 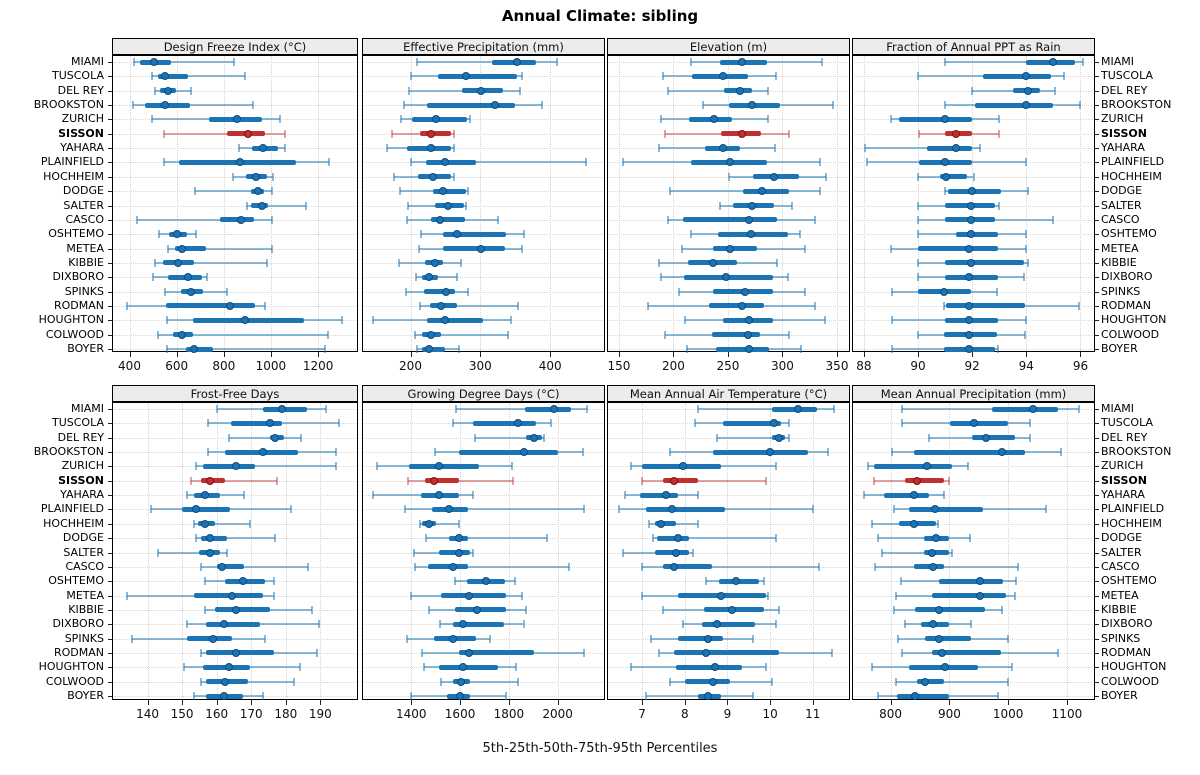 What do you see at coordinates (782, 366) in the screenshot?
I see `axis-tick-label: 300` at bounding box center [782, 366].